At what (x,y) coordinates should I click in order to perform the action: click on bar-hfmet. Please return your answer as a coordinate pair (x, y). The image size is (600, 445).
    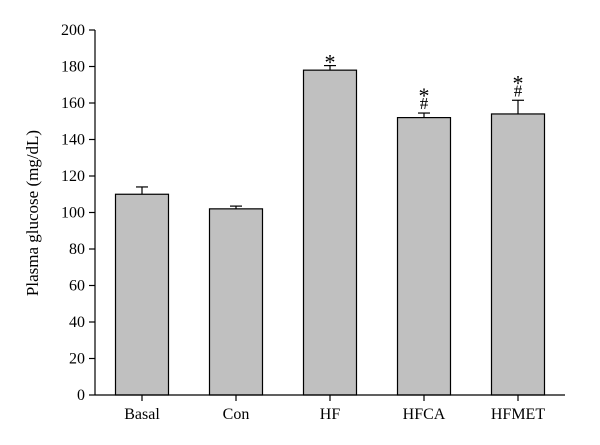
    Looking at the image, I should click on (518, 254).